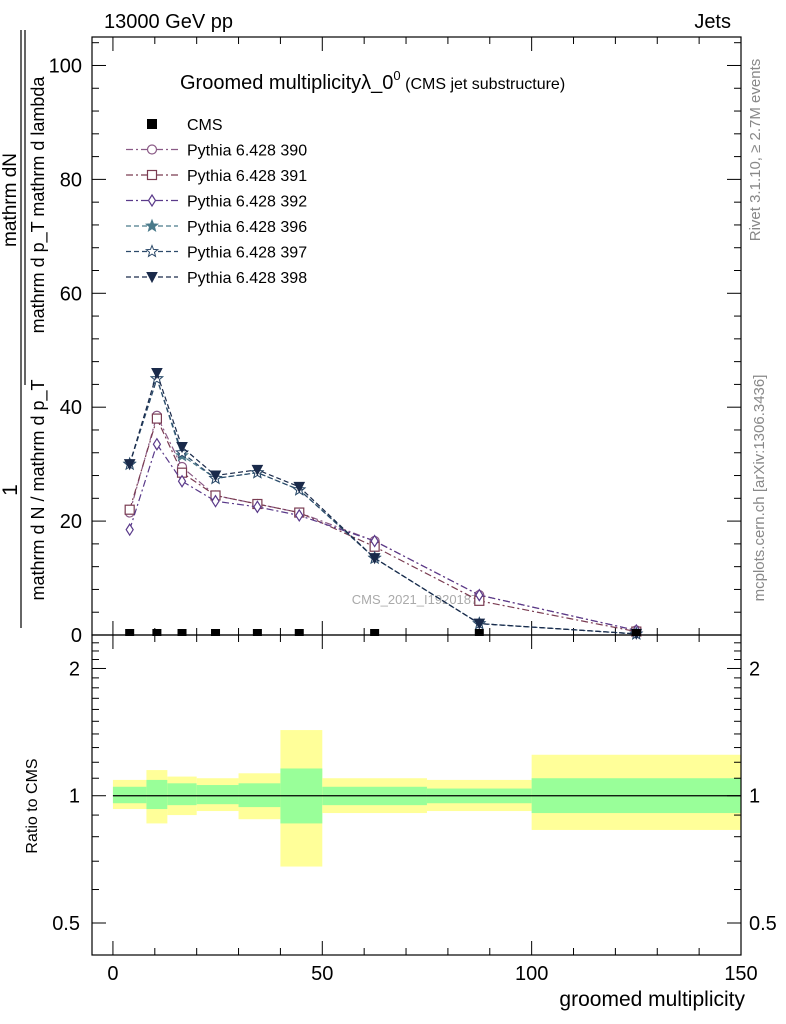 The width and height of the screenshot is (786, 1024). What do you see at coordinates (531, 974) in the screenshot?
I see `x-tick-label: 100` at bounding box center [531, 974].